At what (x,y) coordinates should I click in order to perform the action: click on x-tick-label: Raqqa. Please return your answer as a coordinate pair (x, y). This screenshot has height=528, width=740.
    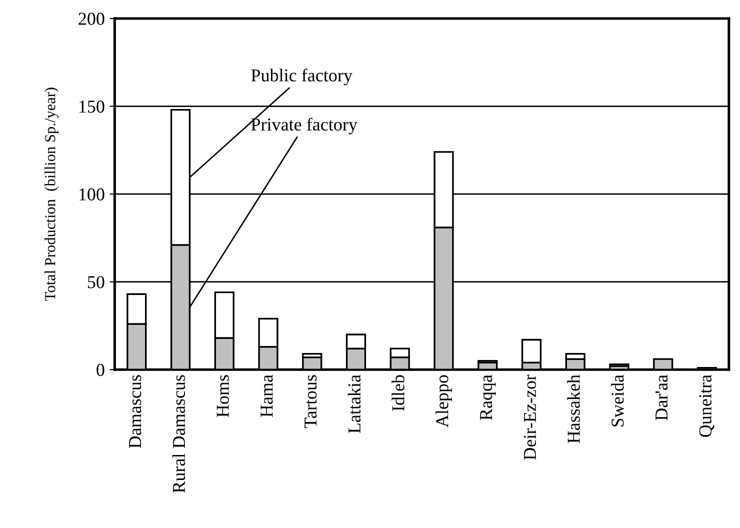
    Looking at the image, I should click on (488, 397).